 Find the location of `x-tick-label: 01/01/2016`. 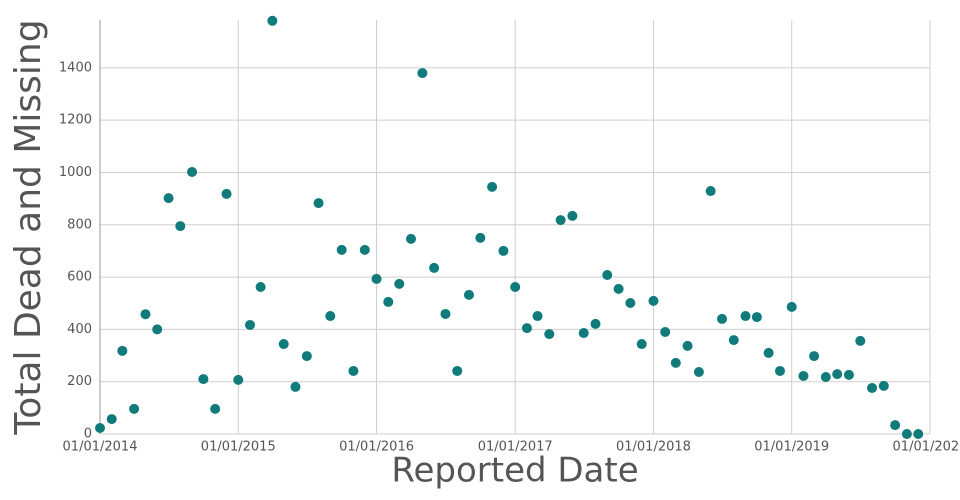

x-tick-label: 01/01/2016 is located at coordinates (376, 447).